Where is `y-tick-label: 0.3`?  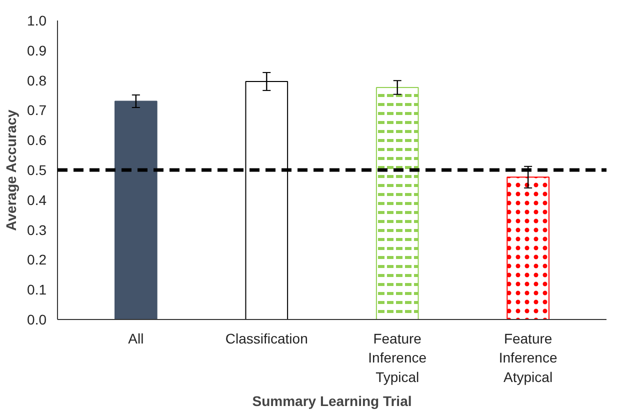 y-tick-label: 0.3 is located at coordinates (37, 230).